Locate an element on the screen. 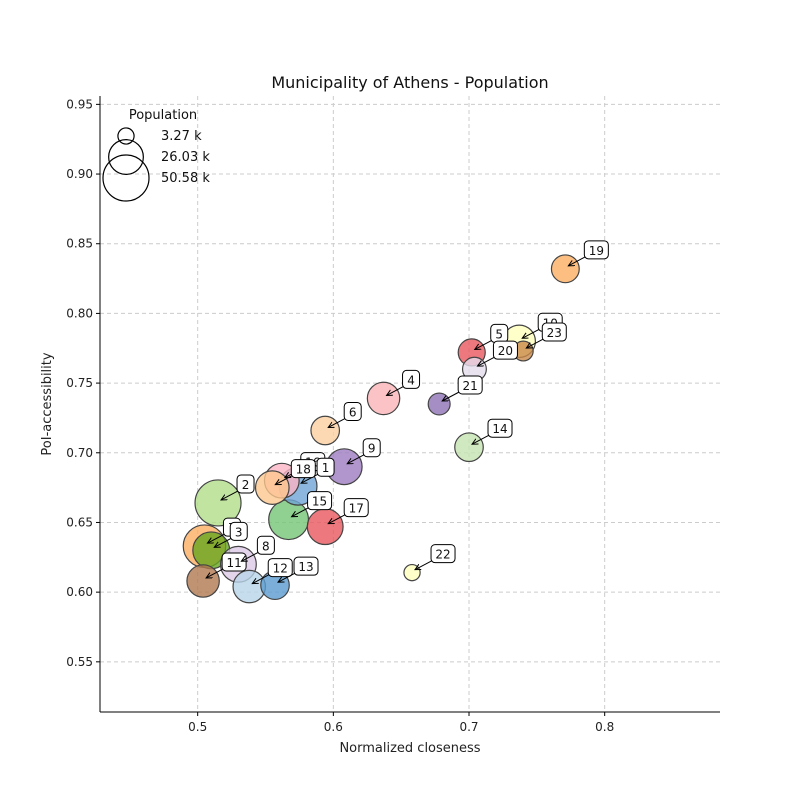 The height and width of the screenshot is (800, 800). annotation-label: 1 is located at coordinates (326, 468).